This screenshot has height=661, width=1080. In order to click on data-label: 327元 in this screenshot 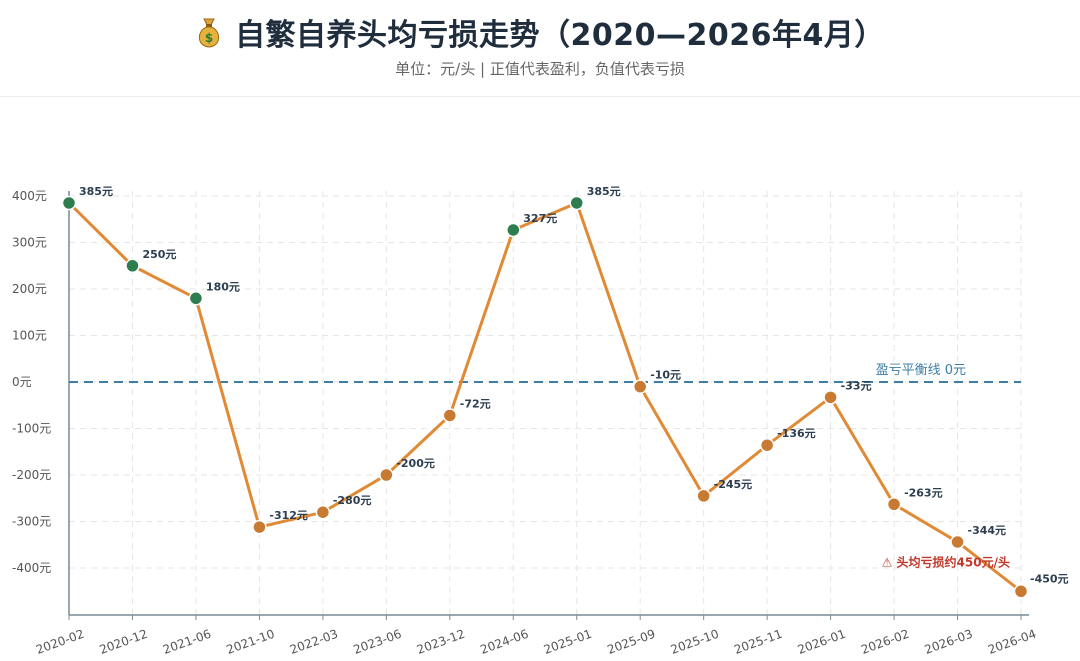, I will do `click(540, 218)`.